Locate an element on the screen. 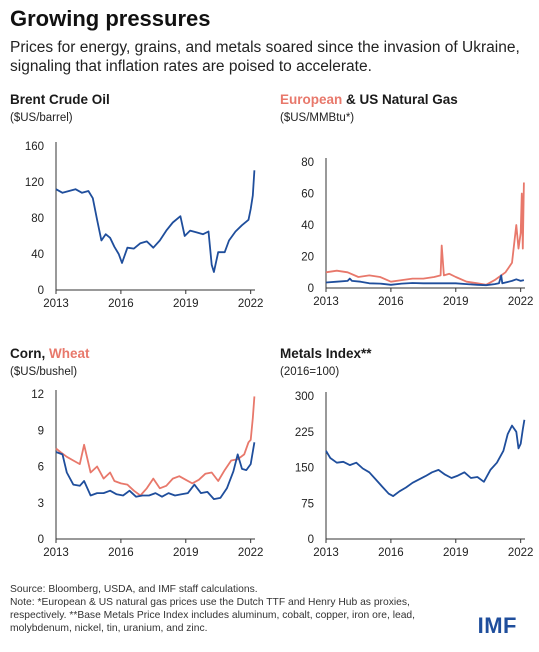 The height and width of the screenshot is (652, 539). series-line-us is located at coordinates (425, 280).